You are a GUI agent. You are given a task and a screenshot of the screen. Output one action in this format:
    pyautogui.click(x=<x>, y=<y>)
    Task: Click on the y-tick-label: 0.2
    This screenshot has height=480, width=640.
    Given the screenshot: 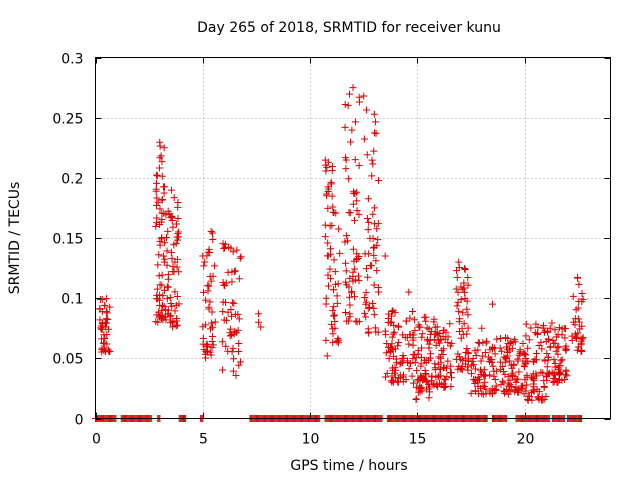 What is the action you would take?
    pyautogui.click(x=72, y=180)
    